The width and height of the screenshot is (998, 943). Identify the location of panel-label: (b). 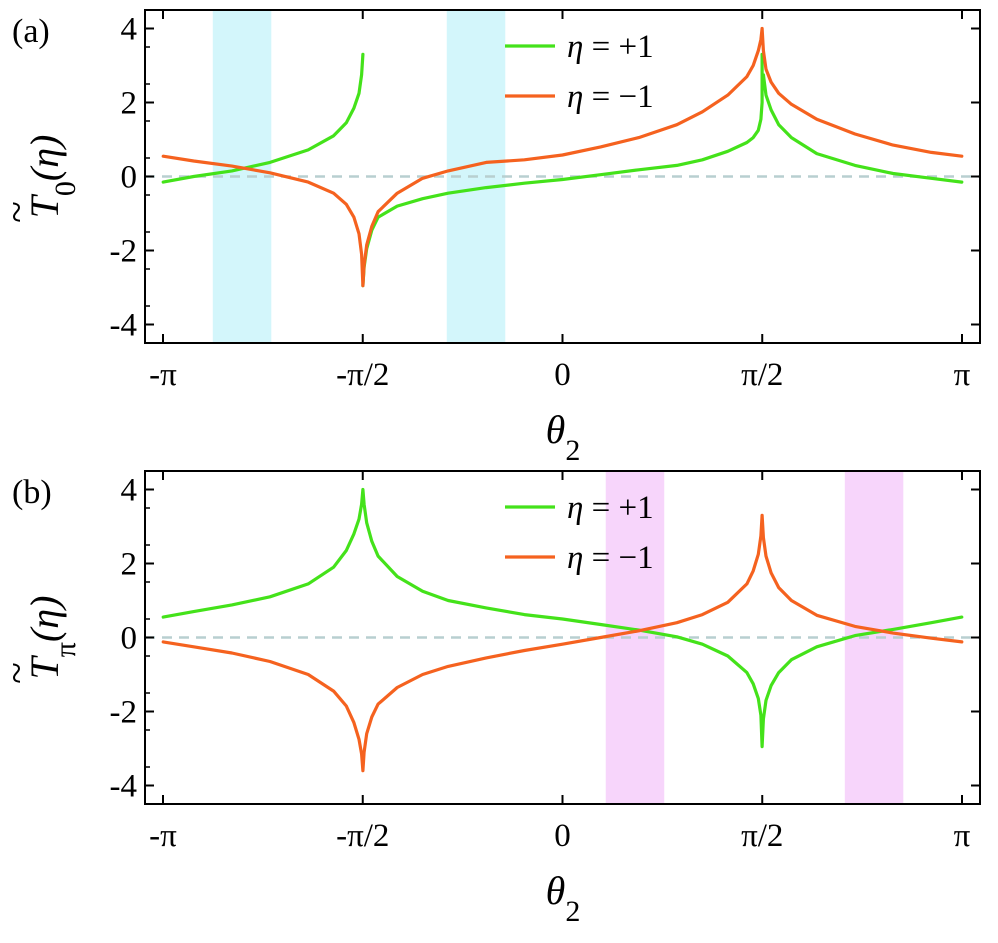
(32, 492).